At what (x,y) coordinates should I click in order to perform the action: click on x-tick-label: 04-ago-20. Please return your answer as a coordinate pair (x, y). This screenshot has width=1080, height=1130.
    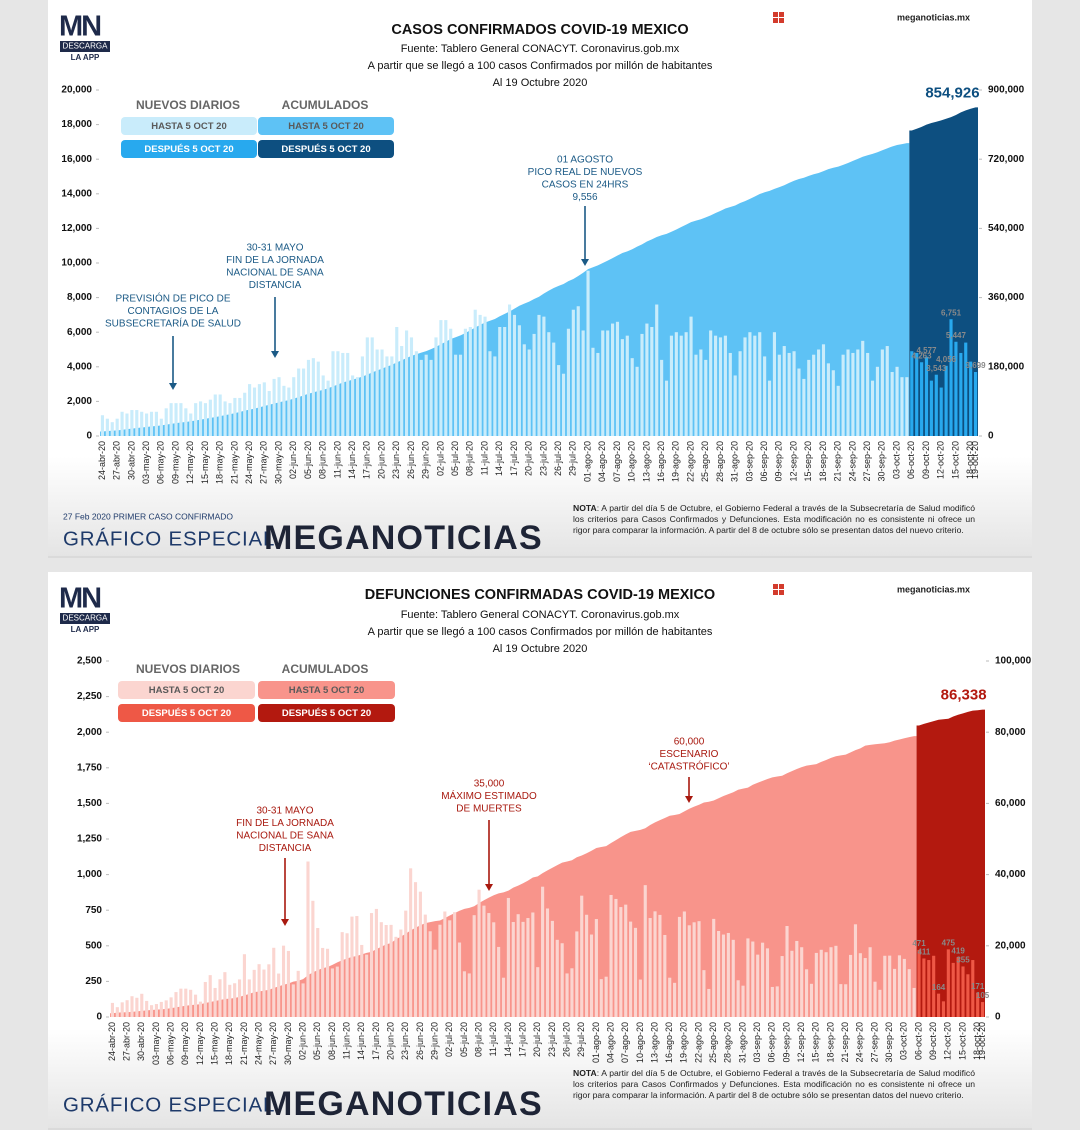
    Looking at the image, I should click on (610, 1042).